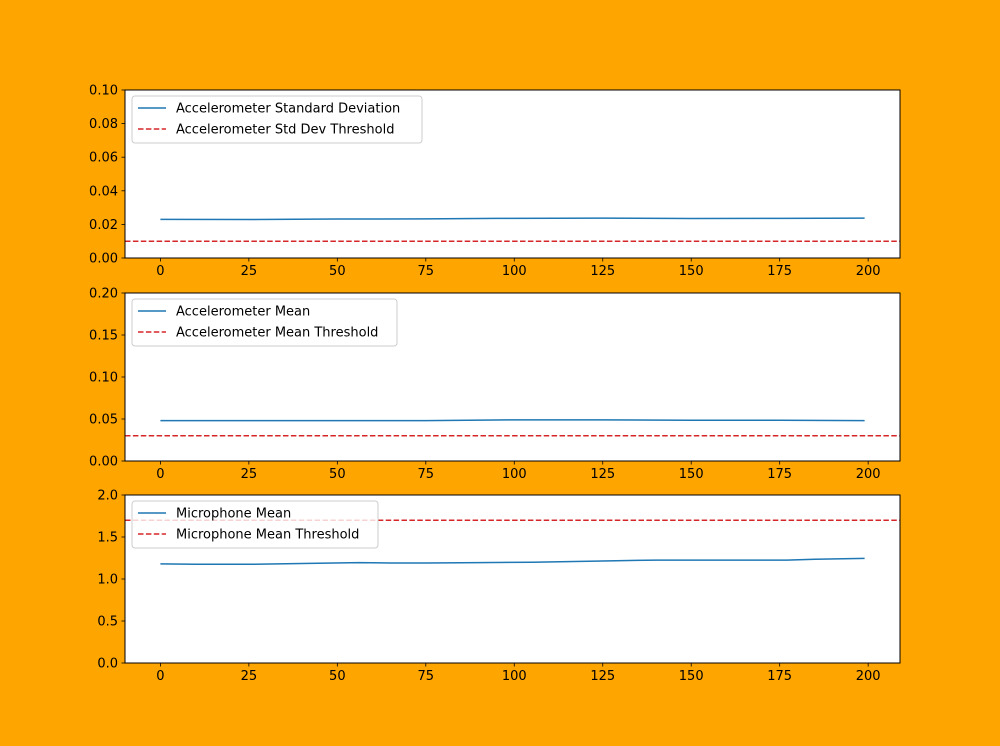  I want to click on legend-label-1: Accelerometer Mean, so click(243, 312).